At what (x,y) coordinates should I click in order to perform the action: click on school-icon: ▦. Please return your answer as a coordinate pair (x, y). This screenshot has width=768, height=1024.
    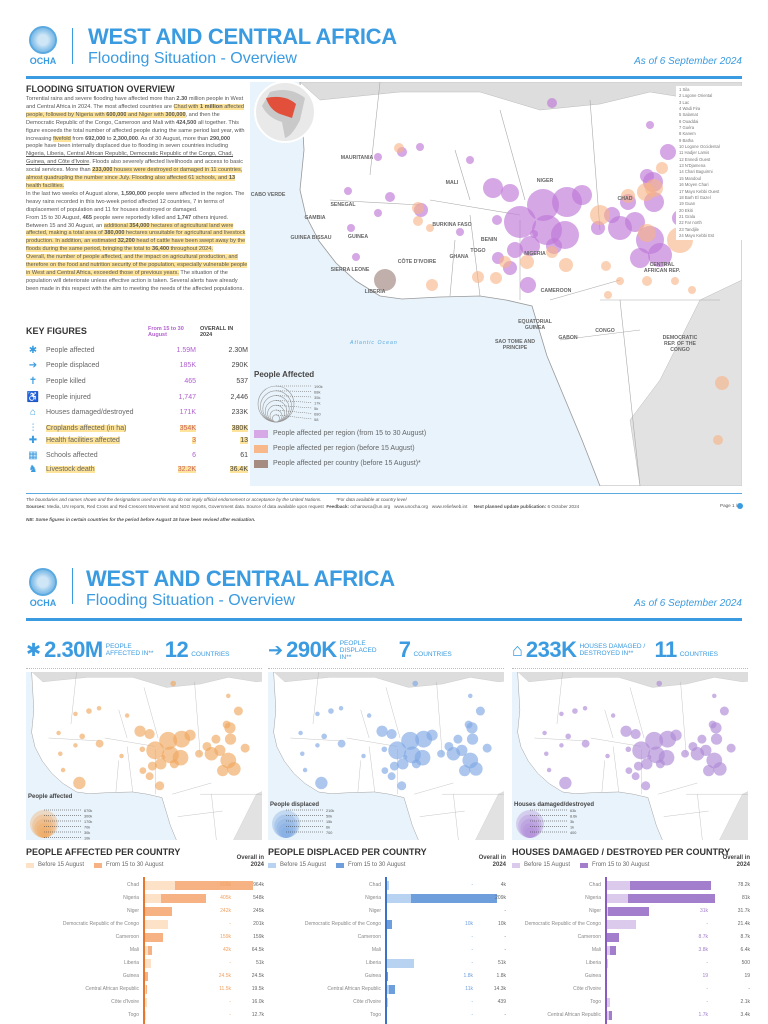
    Looking at the image, I should click on (33, 455).